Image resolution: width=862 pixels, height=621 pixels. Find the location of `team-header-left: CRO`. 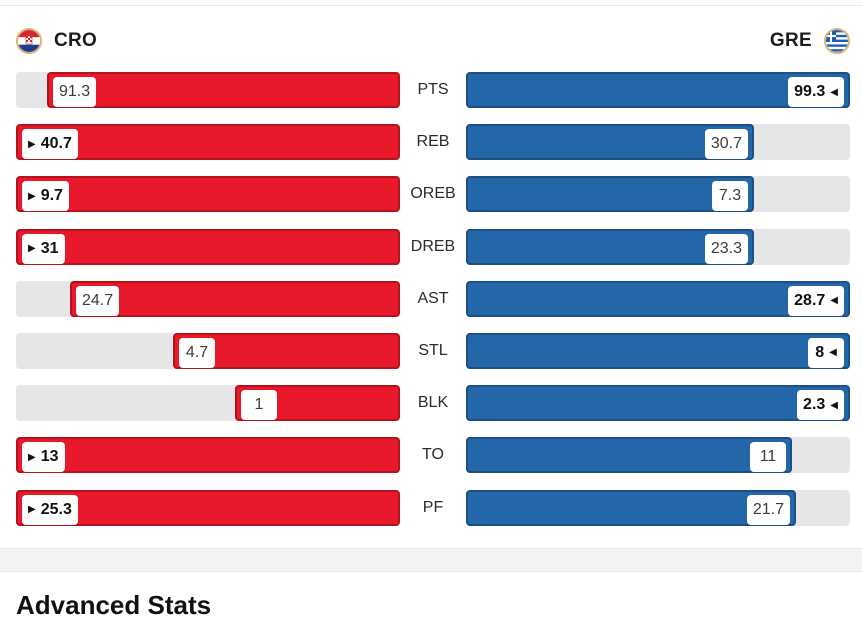

team-header-left: CRO is located at coordinates (56, 41).